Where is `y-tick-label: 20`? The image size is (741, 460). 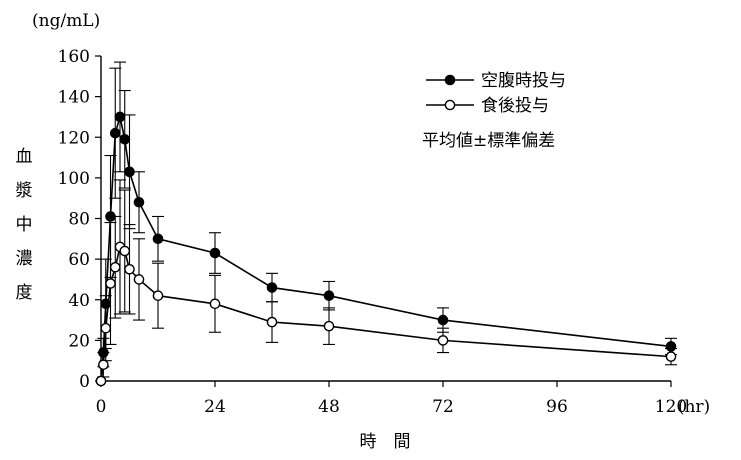 y-tick-label: 20 is located at coordinates (79, 341).